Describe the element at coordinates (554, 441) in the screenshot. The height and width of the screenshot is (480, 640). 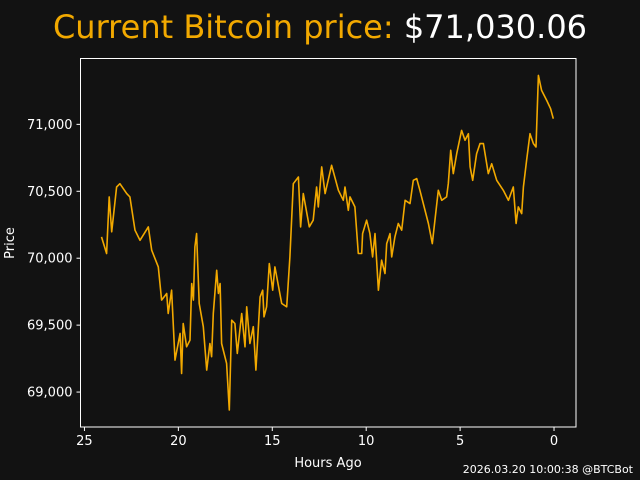
I see `x-tick-label: 0` at that location.